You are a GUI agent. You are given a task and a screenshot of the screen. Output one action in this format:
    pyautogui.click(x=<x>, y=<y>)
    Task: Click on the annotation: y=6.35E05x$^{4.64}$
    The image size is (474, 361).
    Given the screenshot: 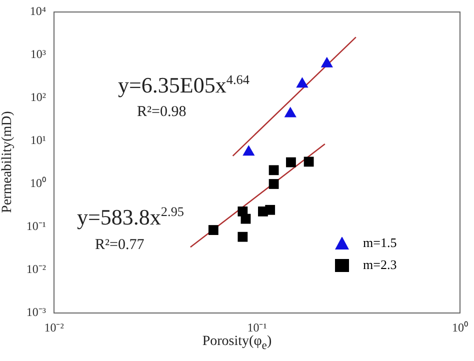 What is the action you would take?
    pyautogui.click(x=184, y=85)
    